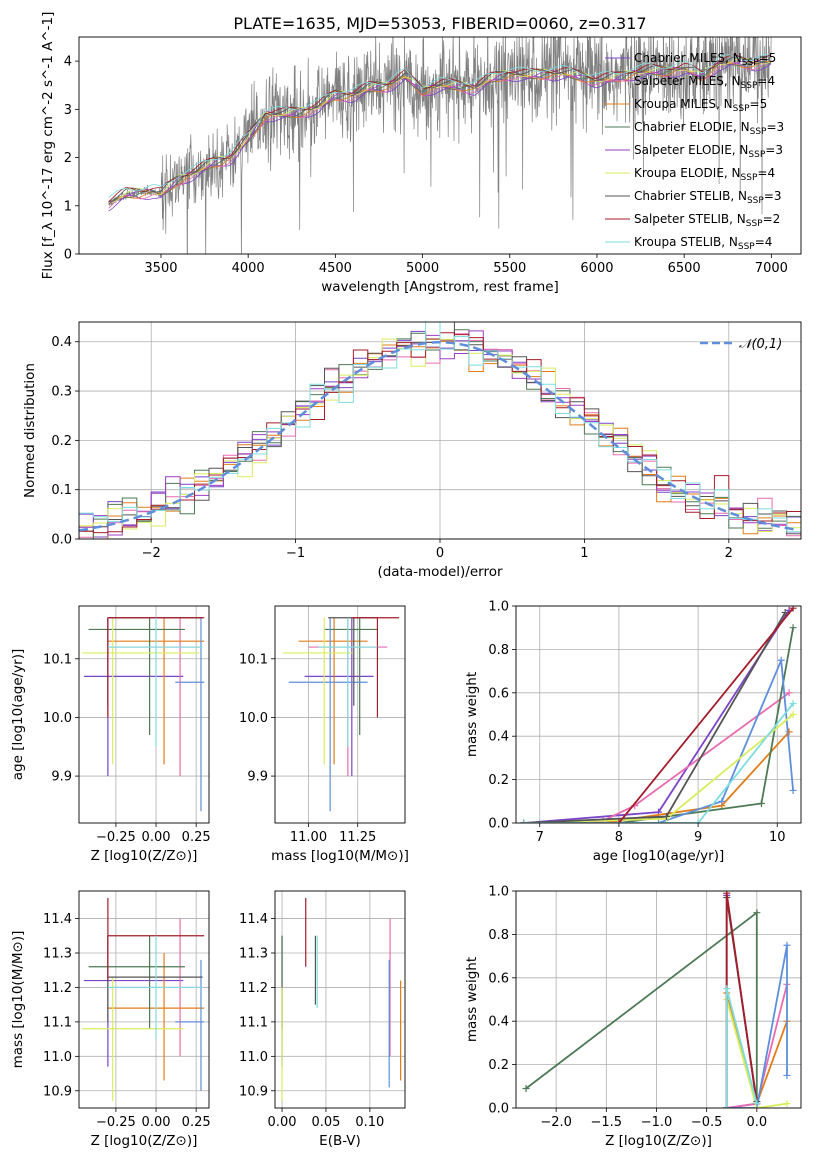  What do you see at coordinates (440, 287) in the screenshot?
I see `x-axis-label: wavelength [Angstrom, rest frame]` at bounding box center [440, 287].